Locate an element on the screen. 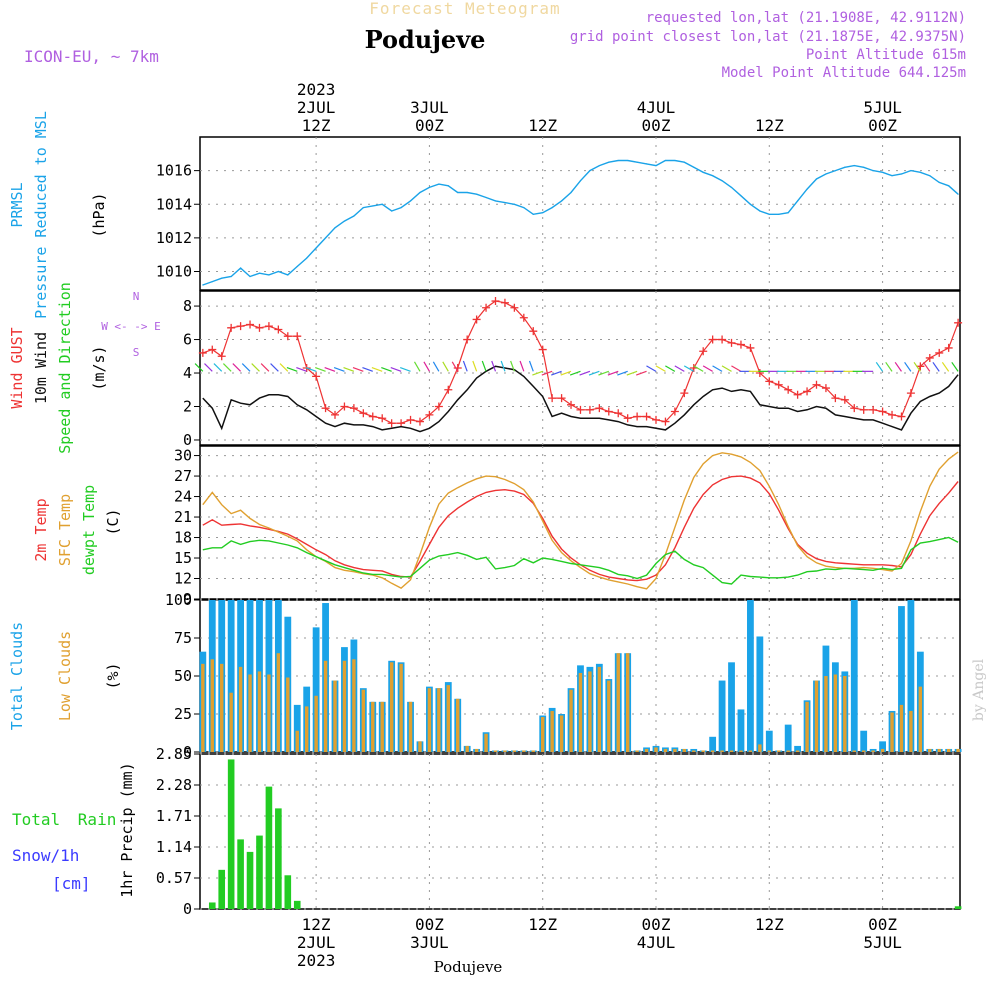  total-rain-label: Total Rain is located at coordinates (64, 819).